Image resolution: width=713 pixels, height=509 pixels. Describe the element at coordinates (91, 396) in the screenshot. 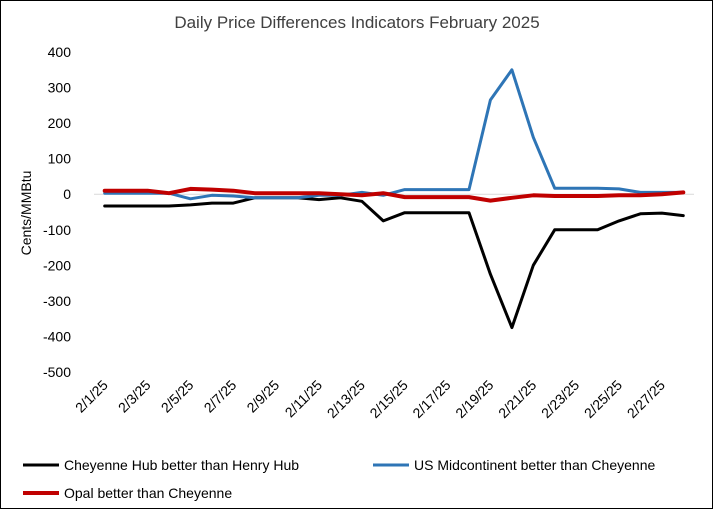

I see `x-tick-label: 2/1/25` at that location.